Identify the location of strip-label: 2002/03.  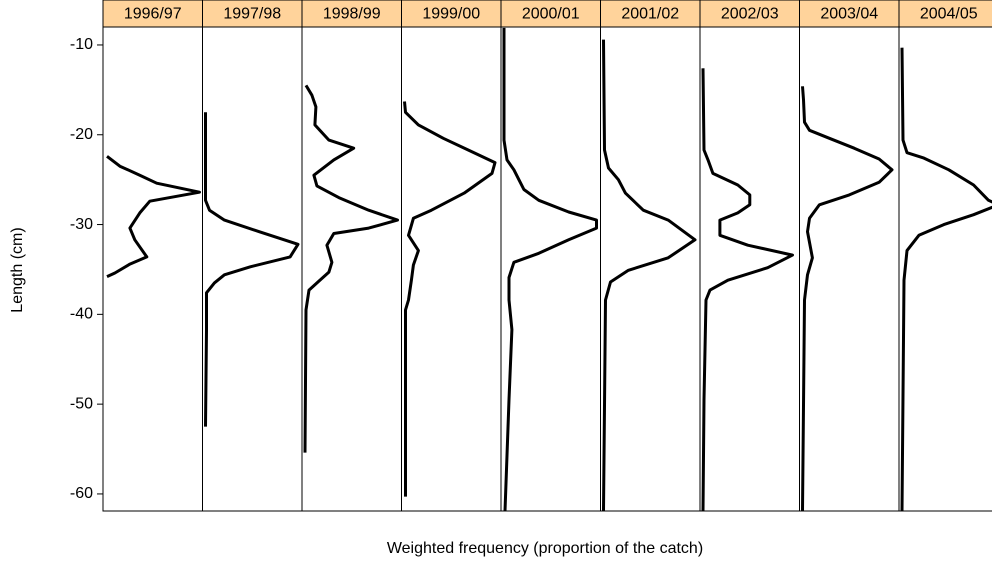
(750, 14).